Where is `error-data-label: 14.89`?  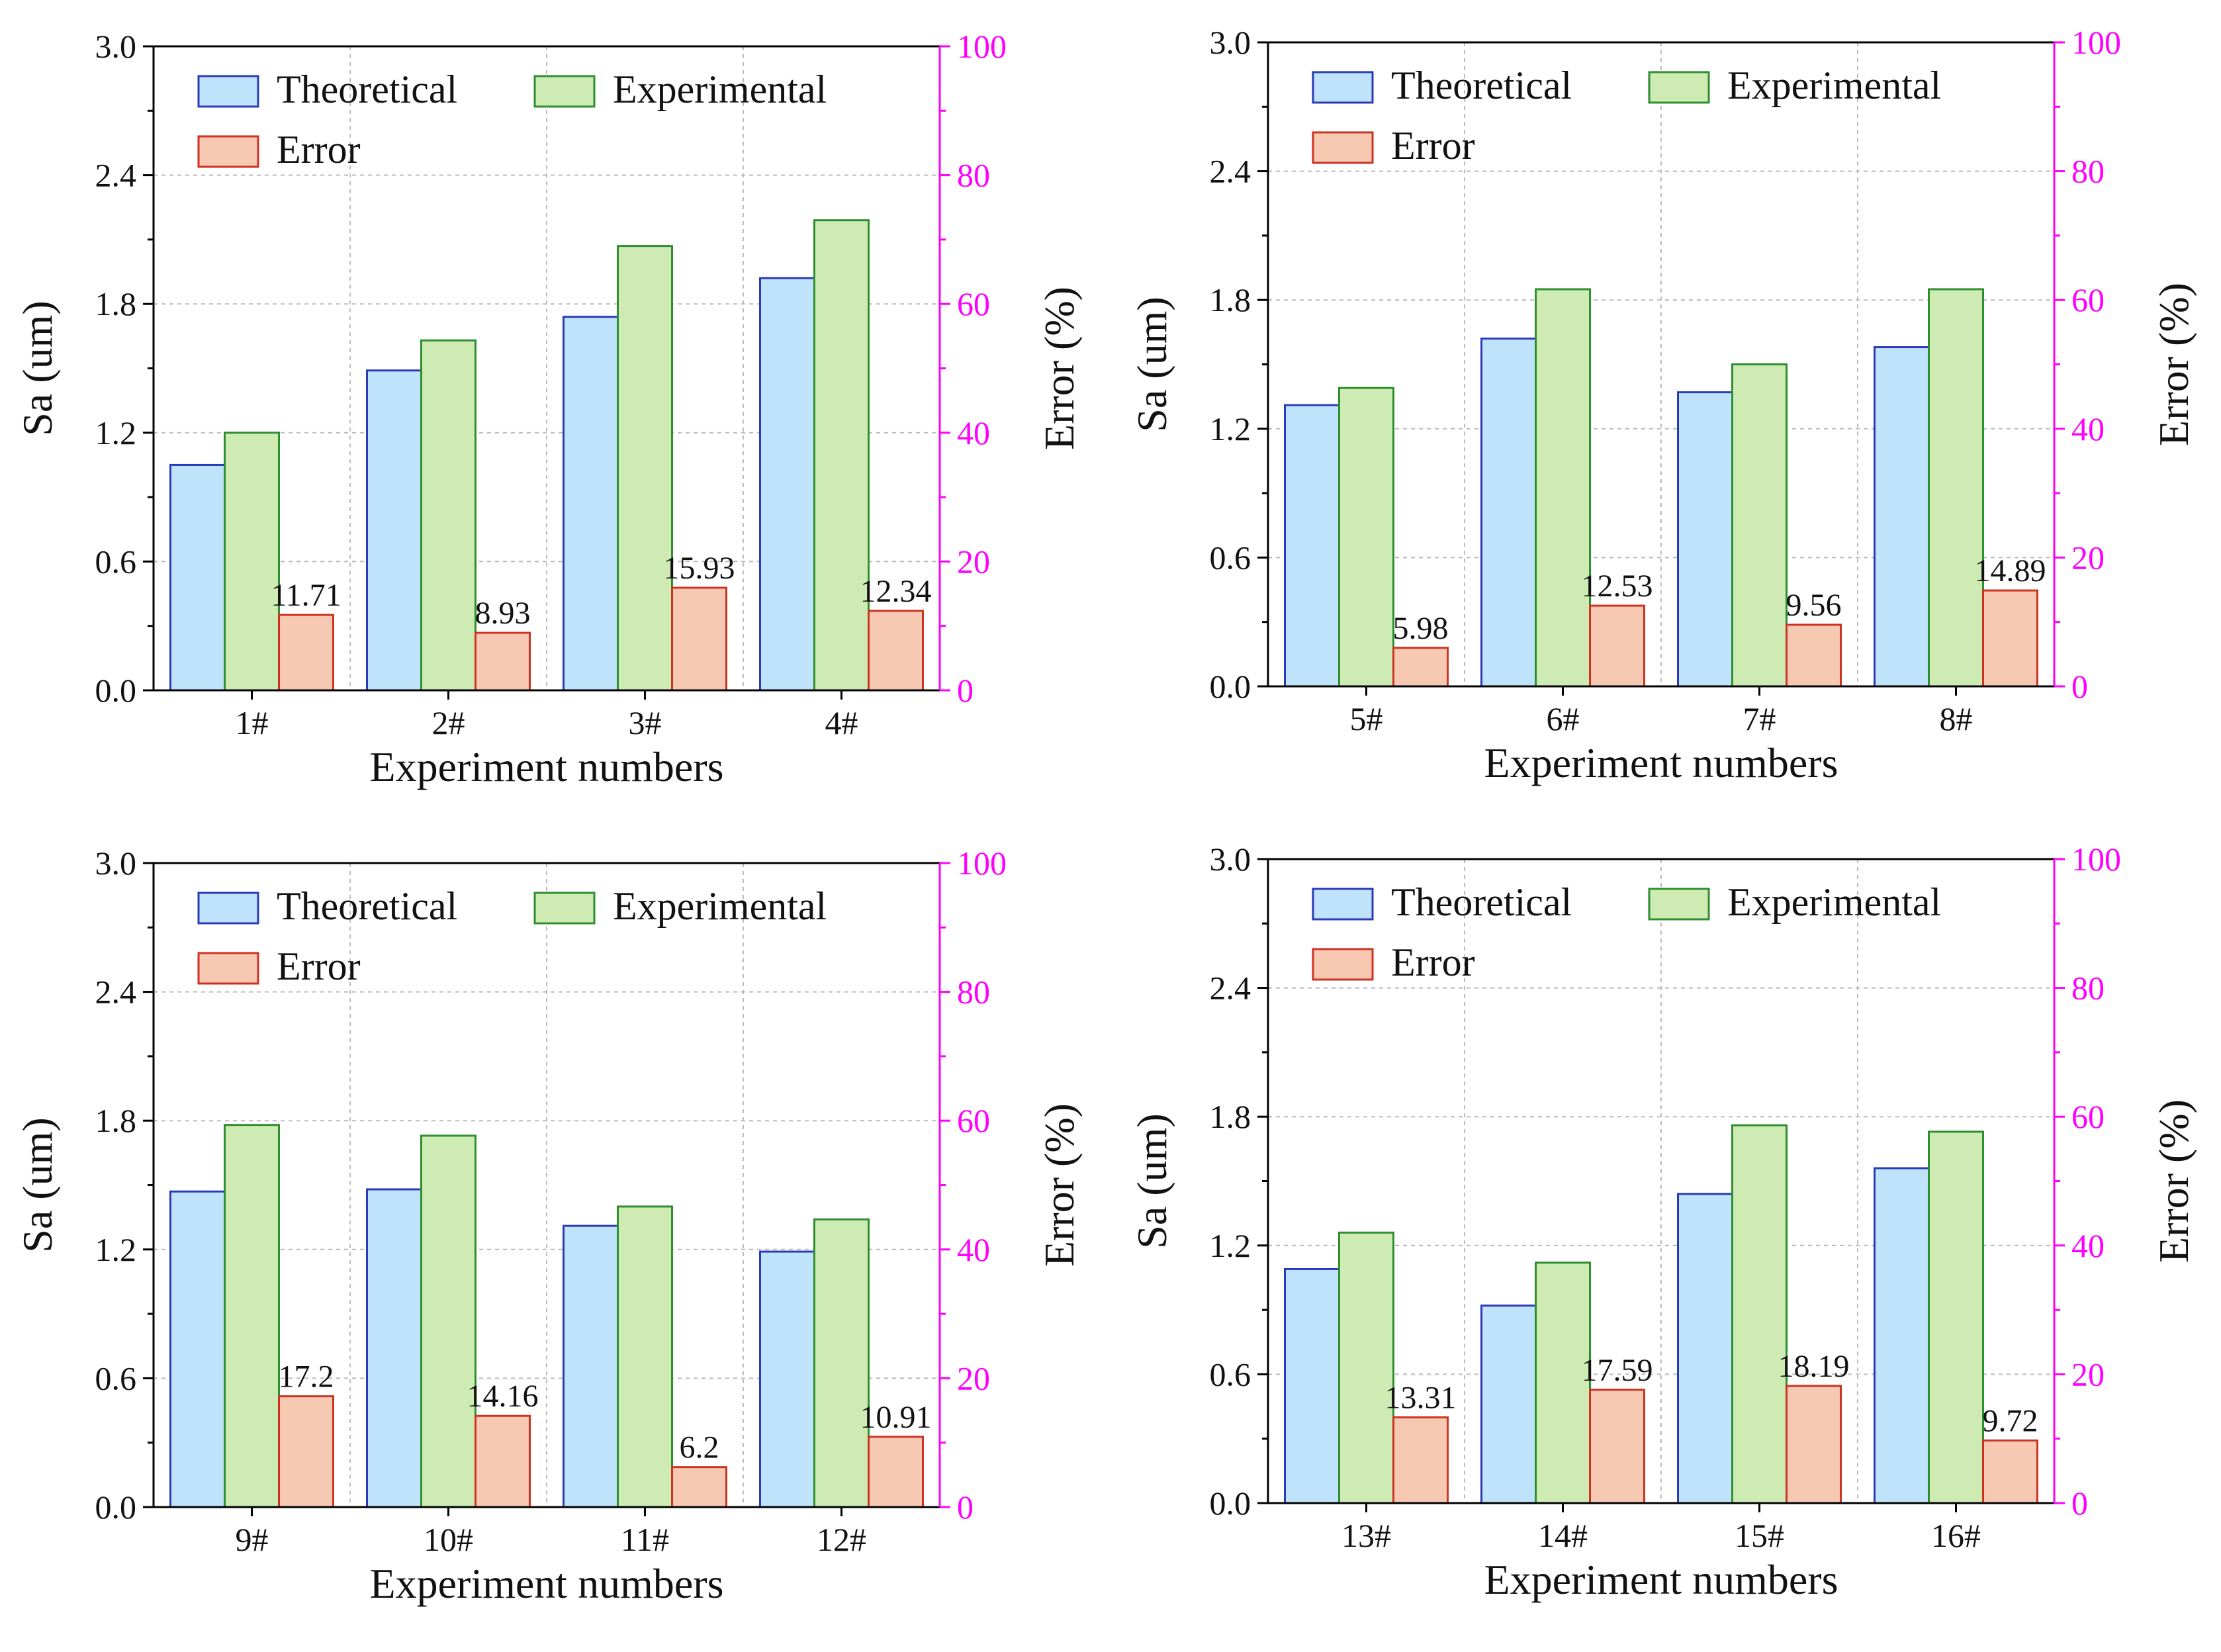
error-data-label: 14.89 is located at coordinates (2010, 570).